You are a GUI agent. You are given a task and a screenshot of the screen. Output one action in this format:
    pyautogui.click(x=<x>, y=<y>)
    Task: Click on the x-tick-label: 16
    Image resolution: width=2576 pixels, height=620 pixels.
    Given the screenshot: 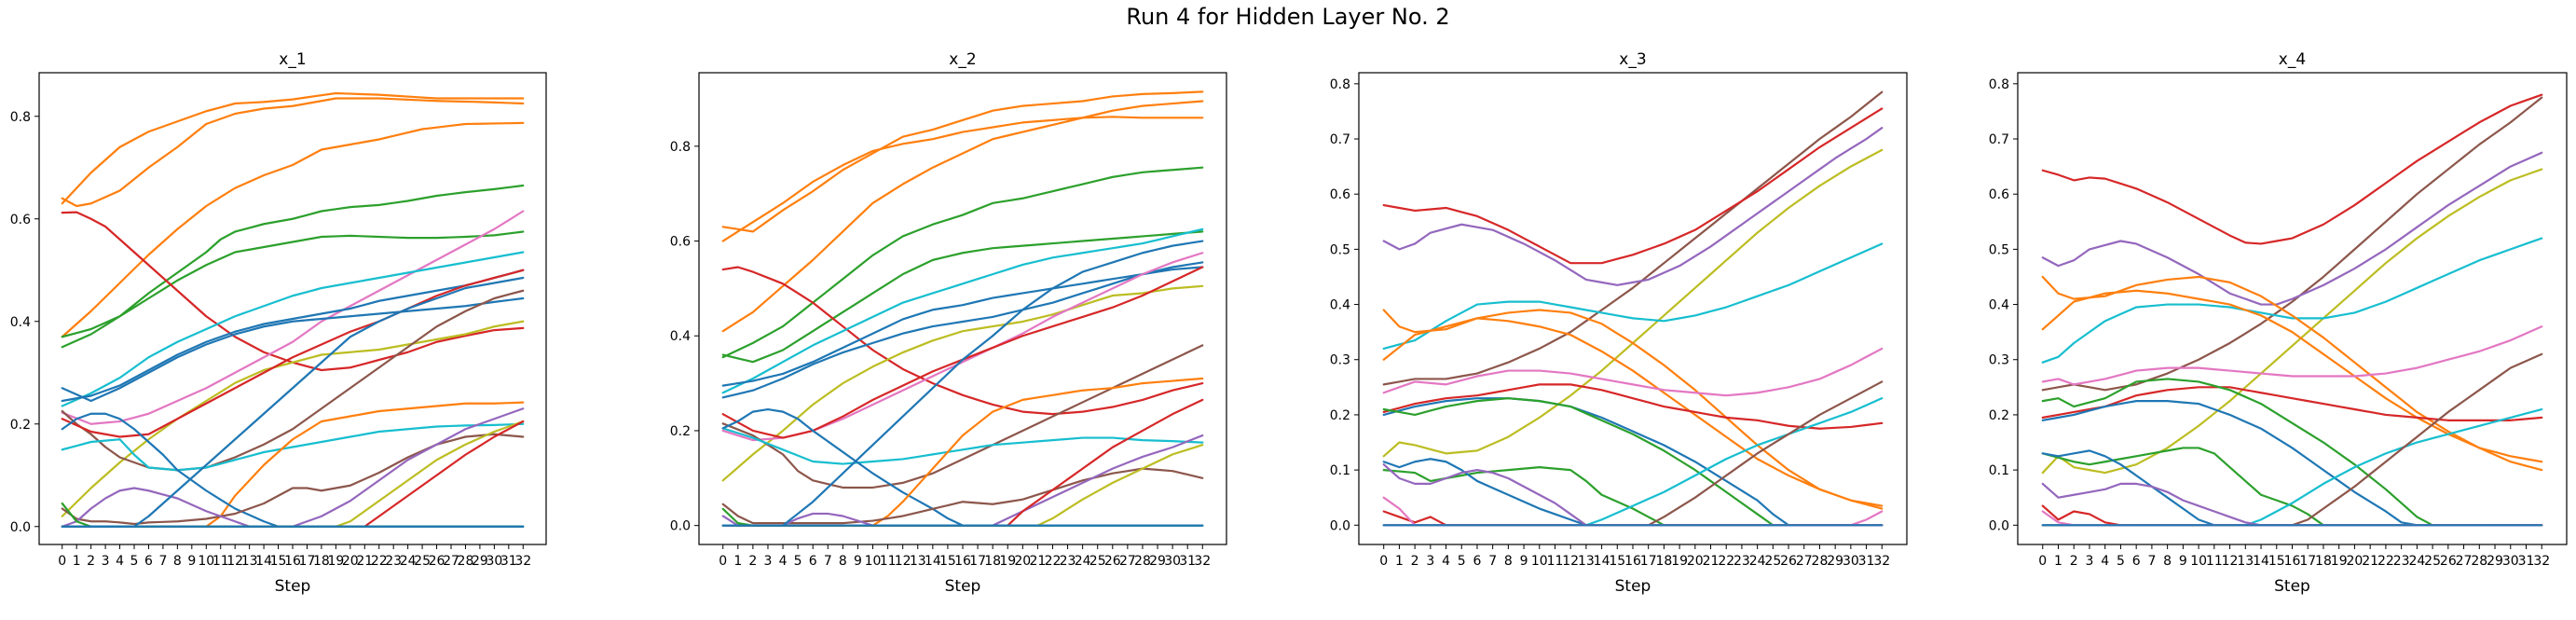 What is the action you would take?
    pyautogui.click(x=2292, y=561)
    